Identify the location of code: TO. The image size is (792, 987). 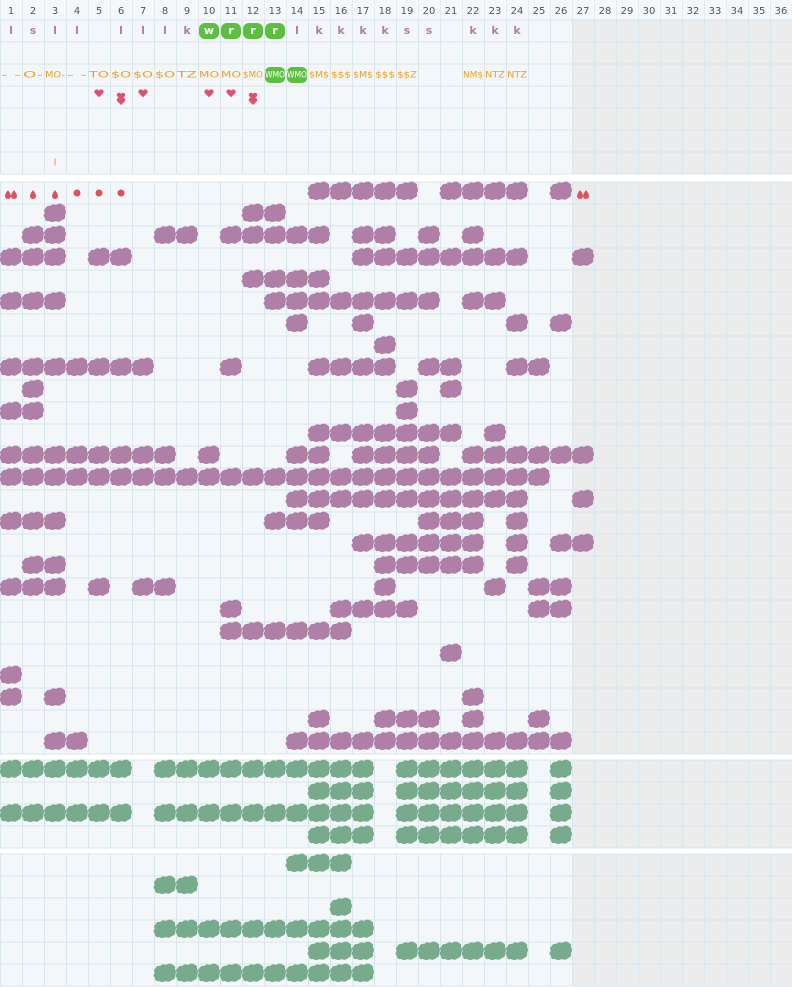
(98, 76).